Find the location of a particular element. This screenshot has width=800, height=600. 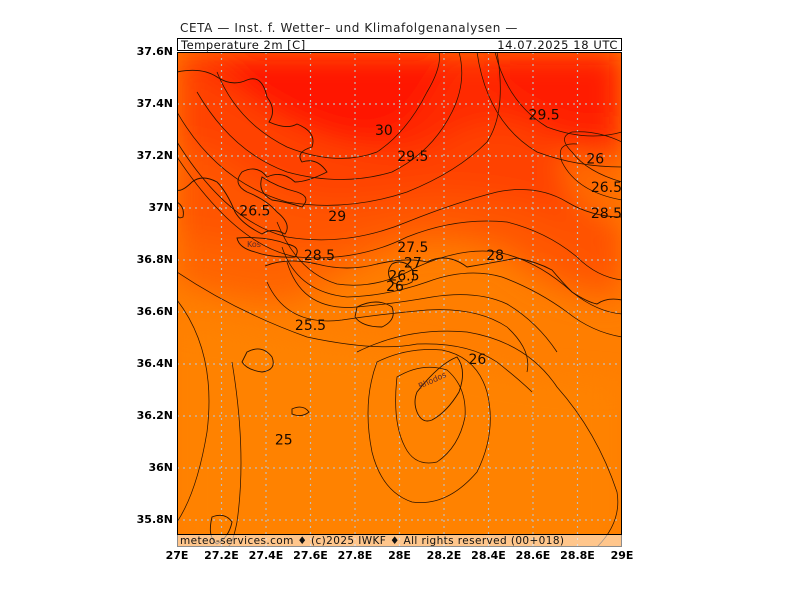

lat-tick-label: 36N is located at coordinates (160, 467).